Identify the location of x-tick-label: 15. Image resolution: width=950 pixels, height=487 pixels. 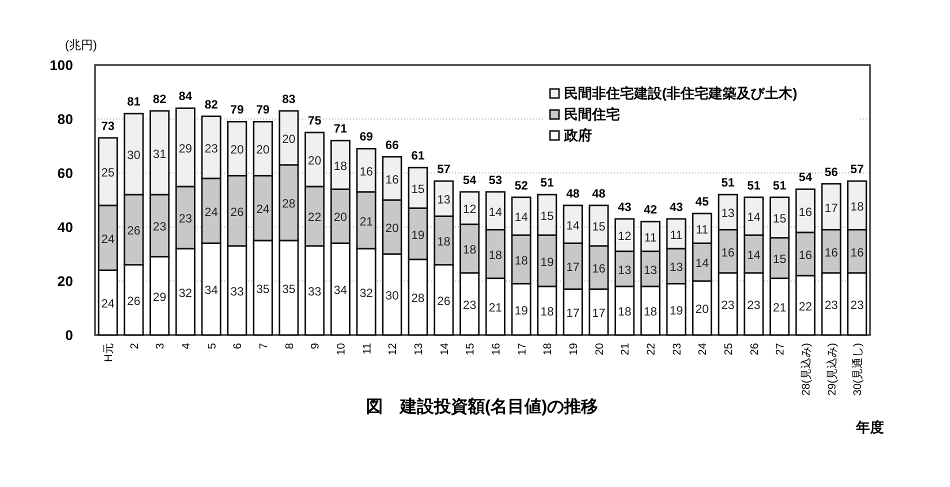
(470, 349).